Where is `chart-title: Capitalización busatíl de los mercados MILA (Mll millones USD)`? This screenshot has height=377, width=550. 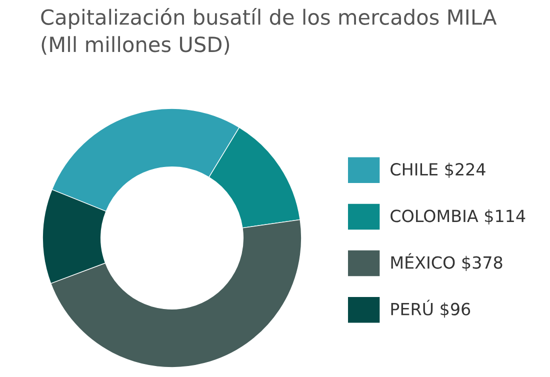 chart-title: Capitalización busatíl de los mercados MILA (Mll millones USD) is located at coordinates (269, 31).